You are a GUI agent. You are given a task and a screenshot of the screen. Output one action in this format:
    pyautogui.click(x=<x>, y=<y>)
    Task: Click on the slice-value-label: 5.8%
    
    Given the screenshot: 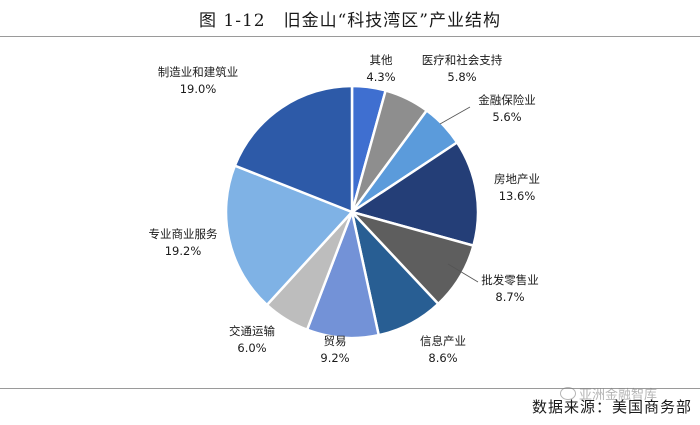 What is the action you would take?
    pyautogui.click(x=461, y=77)
    